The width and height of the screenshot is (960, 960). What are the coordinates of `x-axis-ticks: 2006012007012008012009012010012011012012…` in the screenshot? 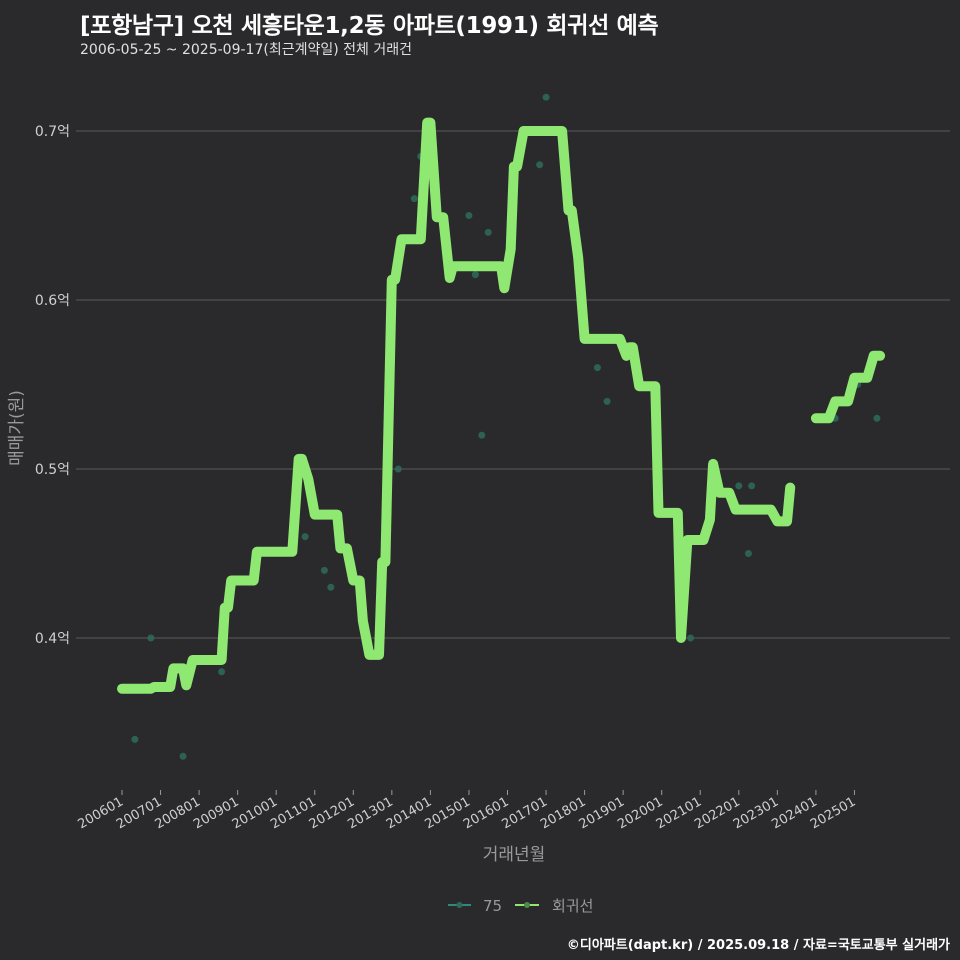 It's located at (467, 811).